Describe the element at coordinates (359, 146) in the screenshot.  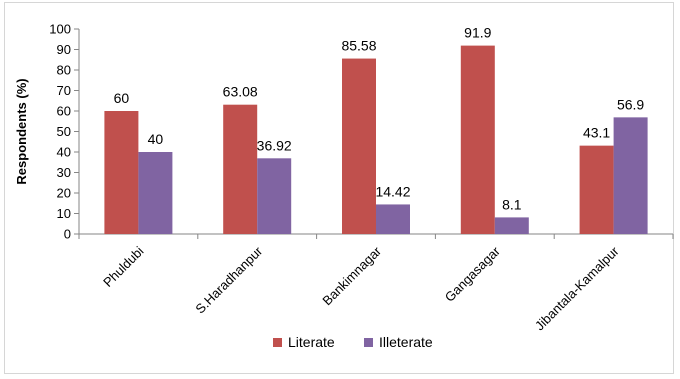
I see `bar-literate-bankimnagar` at that location.